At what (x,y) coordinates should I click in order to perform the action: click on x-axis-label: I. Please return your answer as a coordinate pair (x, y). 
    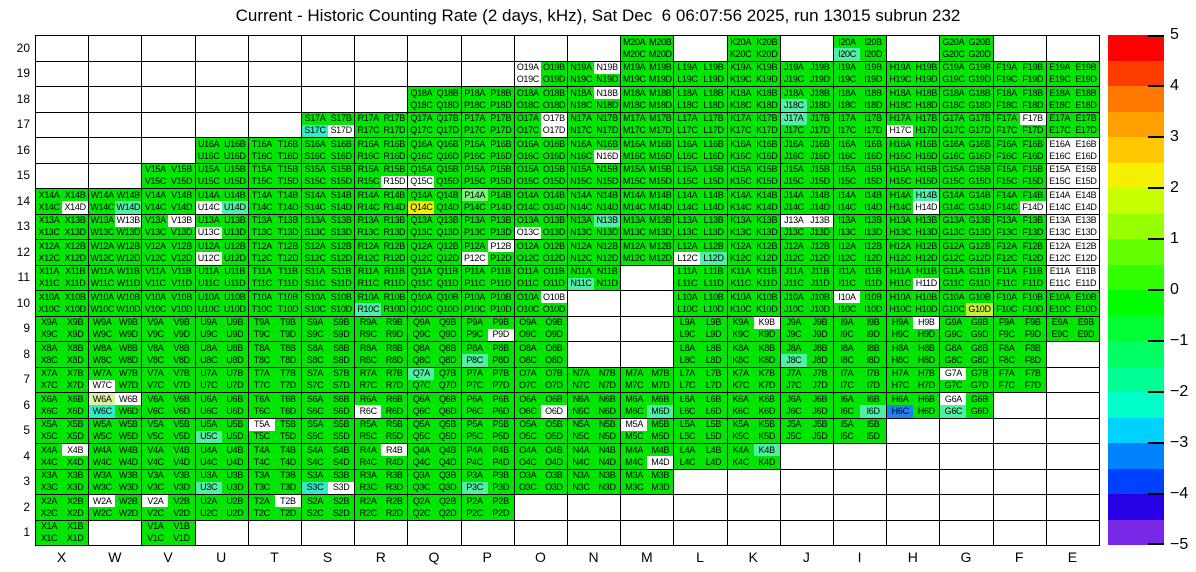
    Looking at the image, I should click on (859, 557).